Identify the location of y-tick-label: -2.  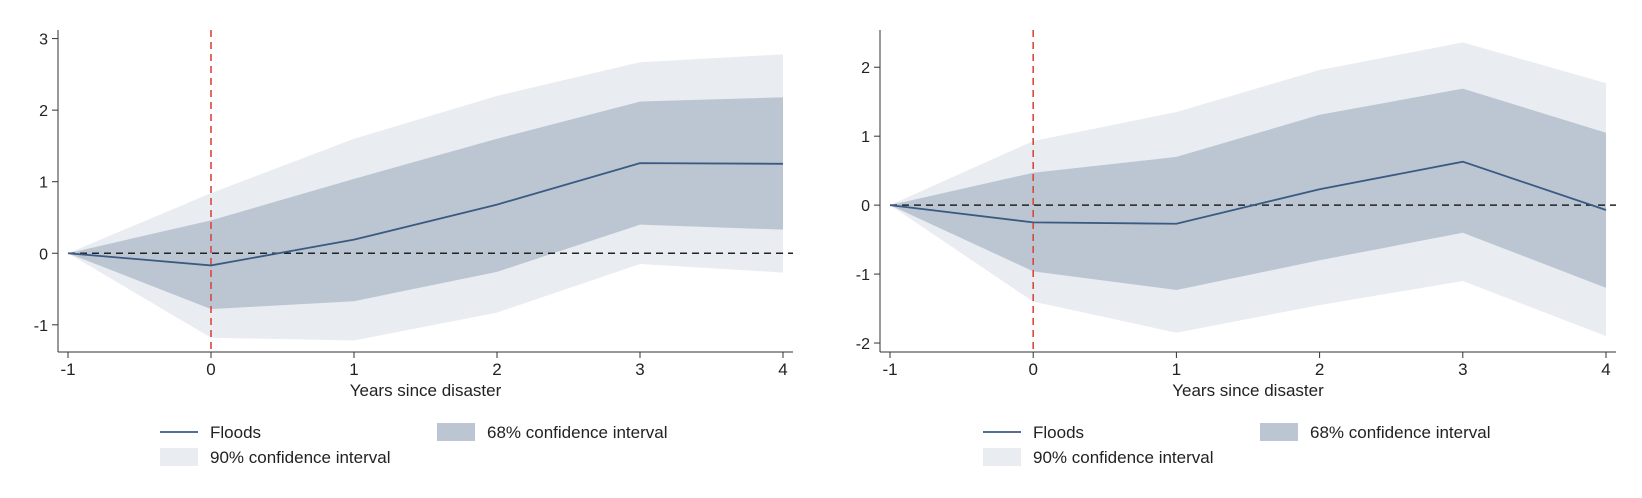
(863, 344).